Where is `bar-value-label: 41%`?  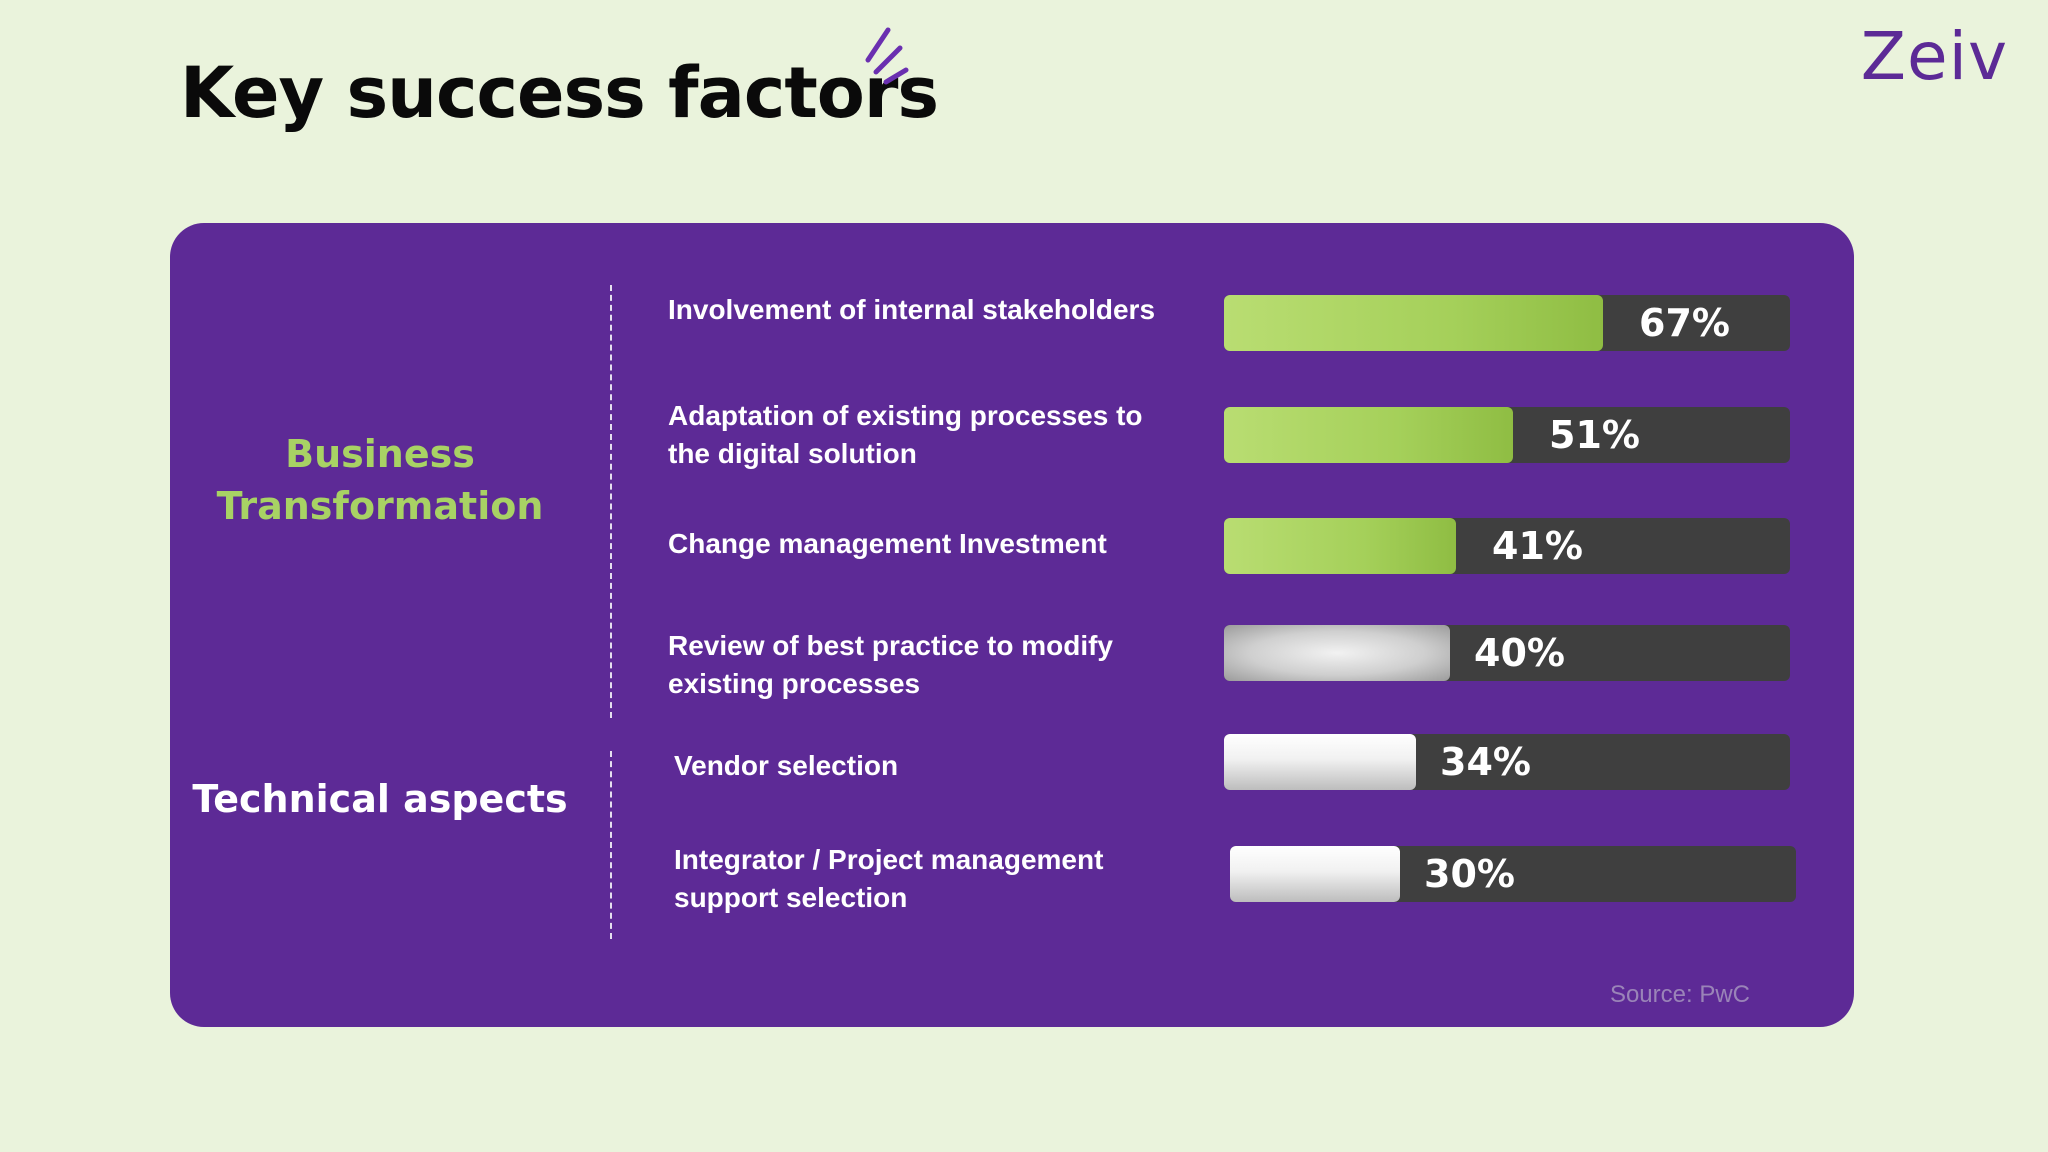
bar-value-label: 41% is located at coordinates (1537, 546).